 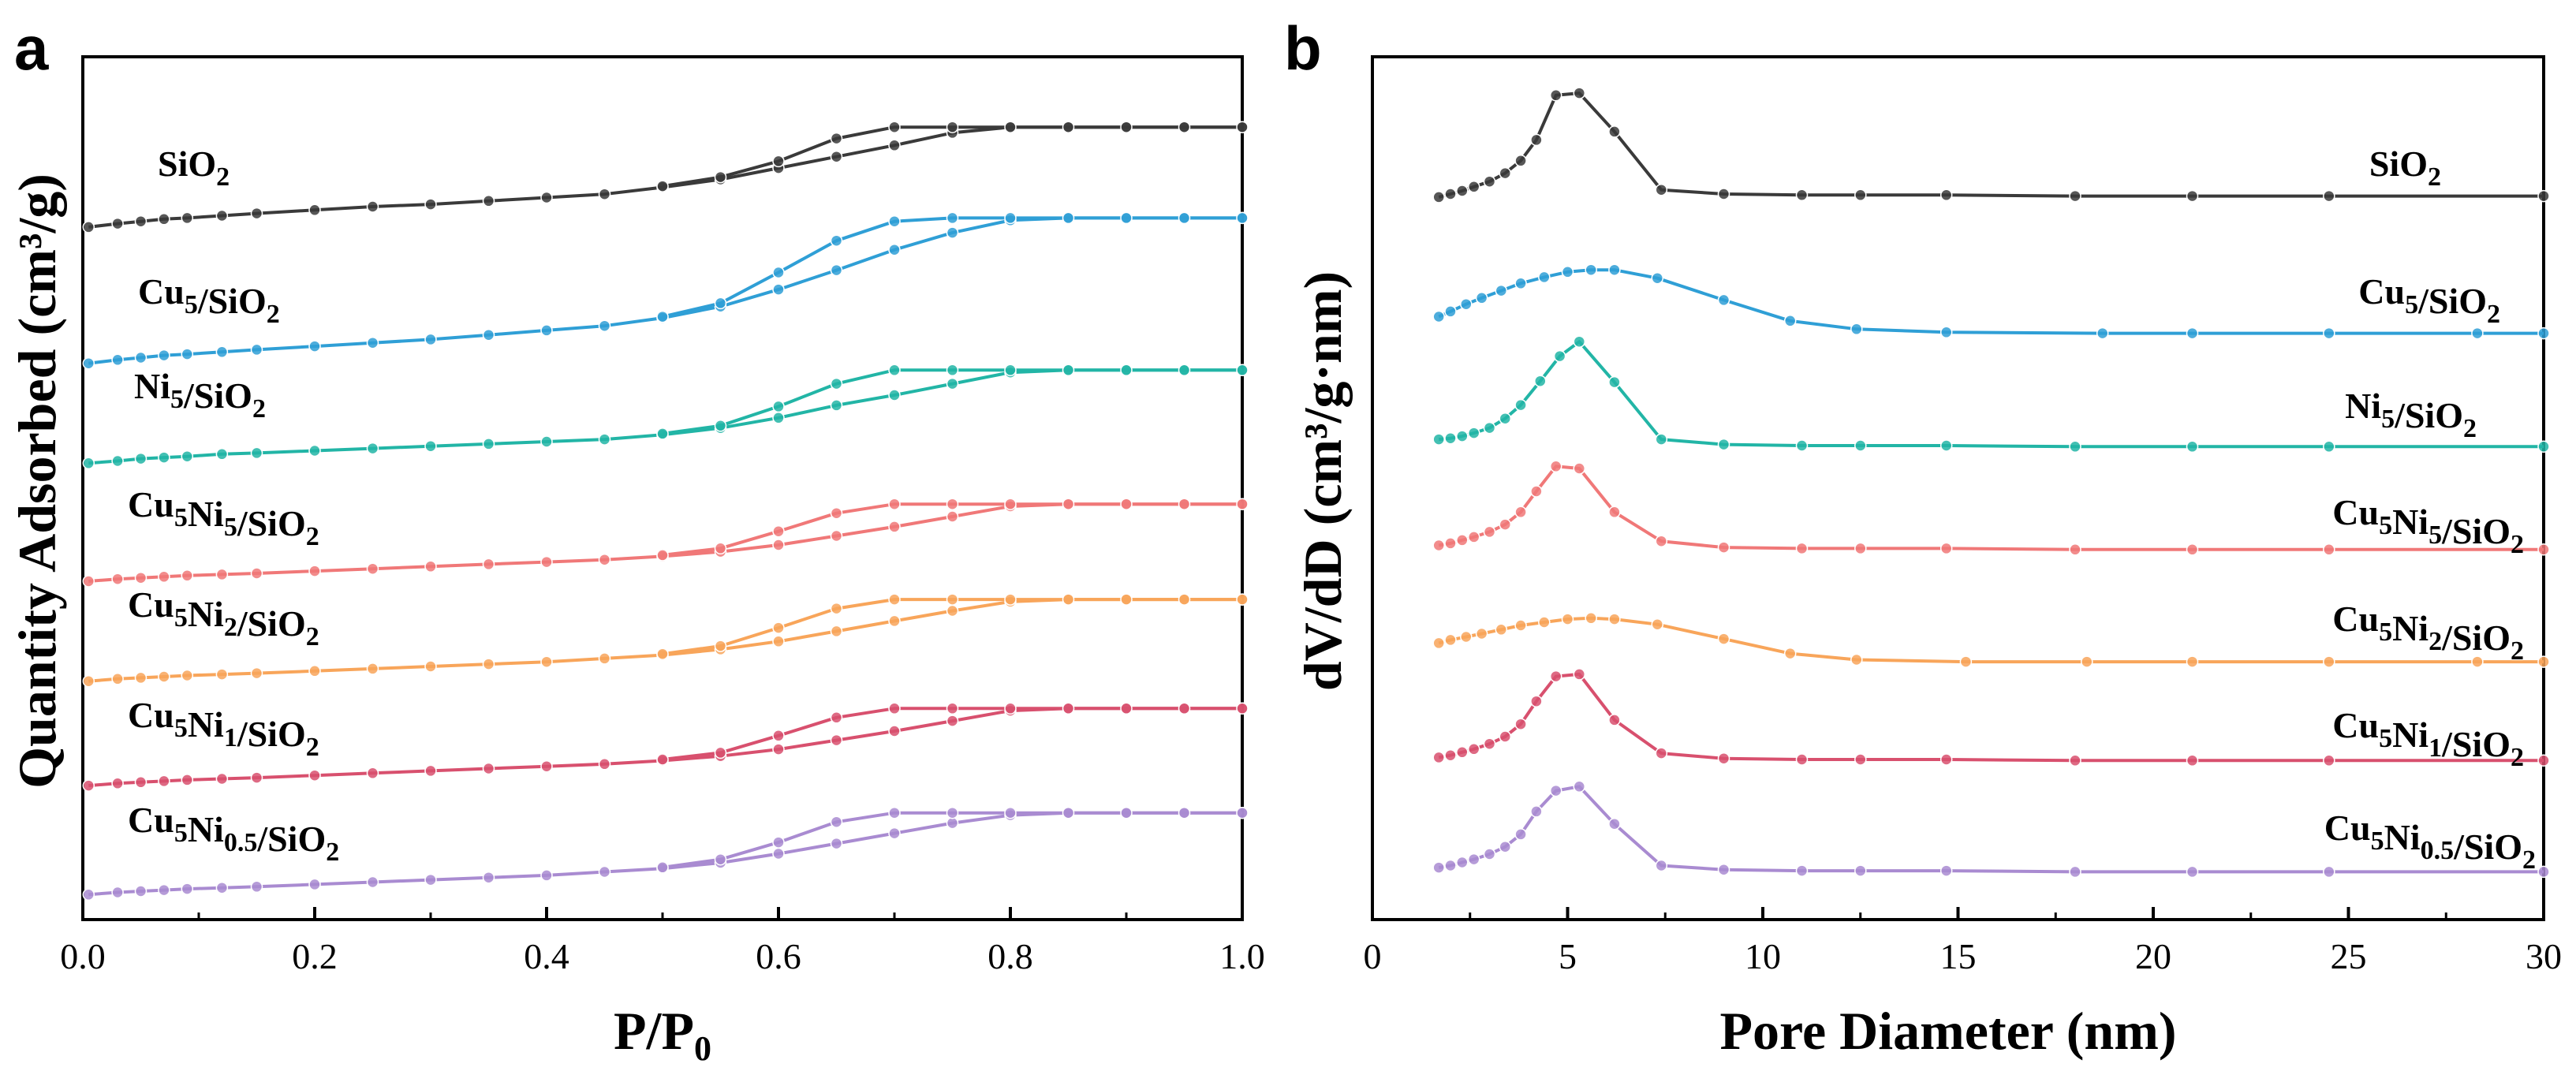 What do you see at coordinates (1947, 1031) in the screenshot?
I see `plot-b-xlabel: Pore Diameter (nm)` at bounding box center [1947, 1031].